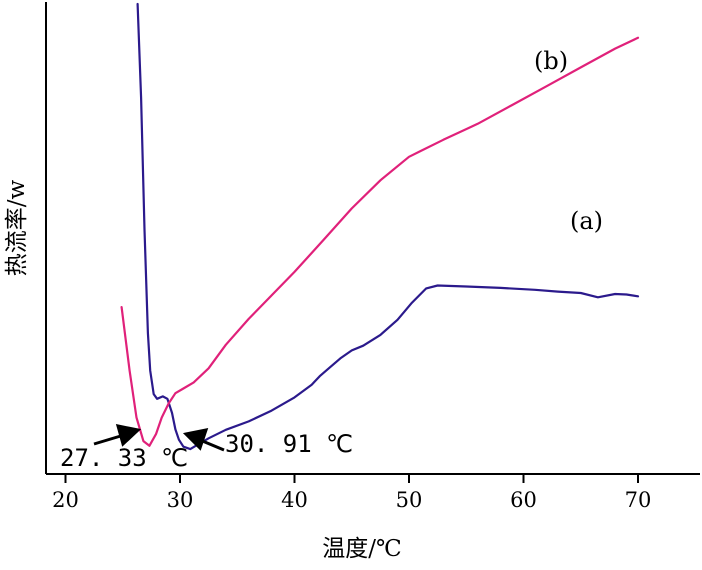 This screenshot has width=702, height=570. I want to click on annotation-peak-a: 30. 91 ℃, so click(289, 444).